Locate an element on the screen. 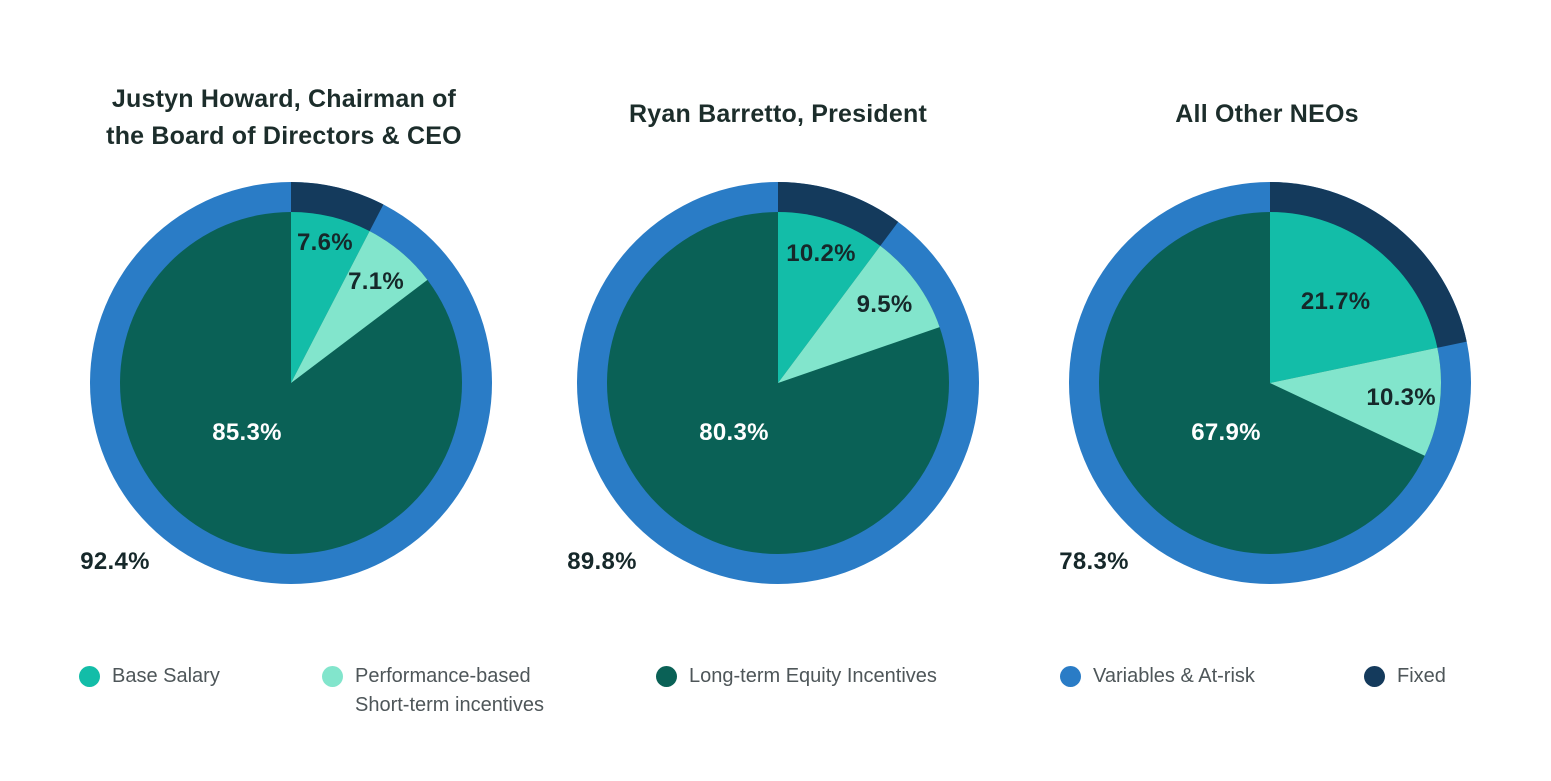 The image size is (1551, 781). legend-item-long-term-equity-incentives: Long-term Equity Incentives is located at coordinates (796, 676).